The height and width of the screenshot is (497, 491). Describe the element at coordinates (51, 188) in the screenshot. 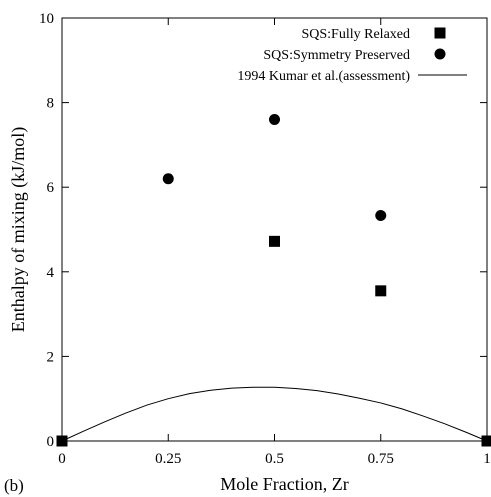

I see `y-tick-label: 6` at that location.